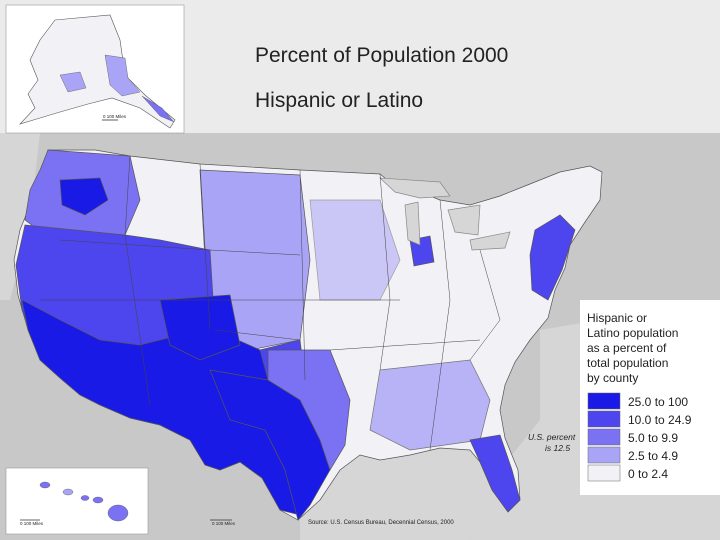 Image resolution: width=720 pixels, height=540 pixels. Describe the element at coordinates (84, 196) in the screenshot. I see `central-washington` at that location.